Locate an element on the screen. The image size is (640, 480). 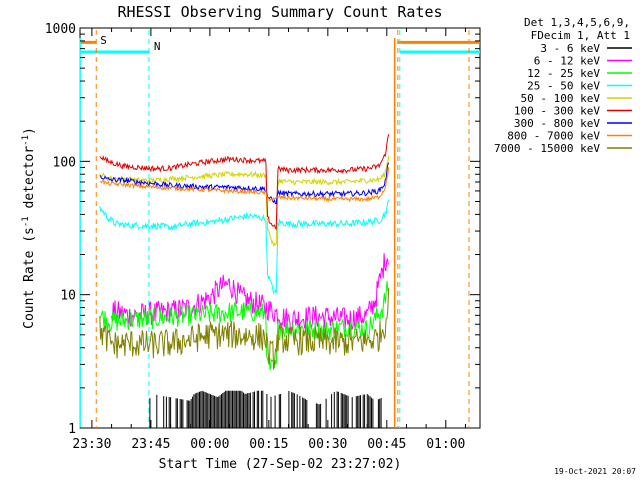
series-line-100-300-kev is located at coordinates (244, 182).